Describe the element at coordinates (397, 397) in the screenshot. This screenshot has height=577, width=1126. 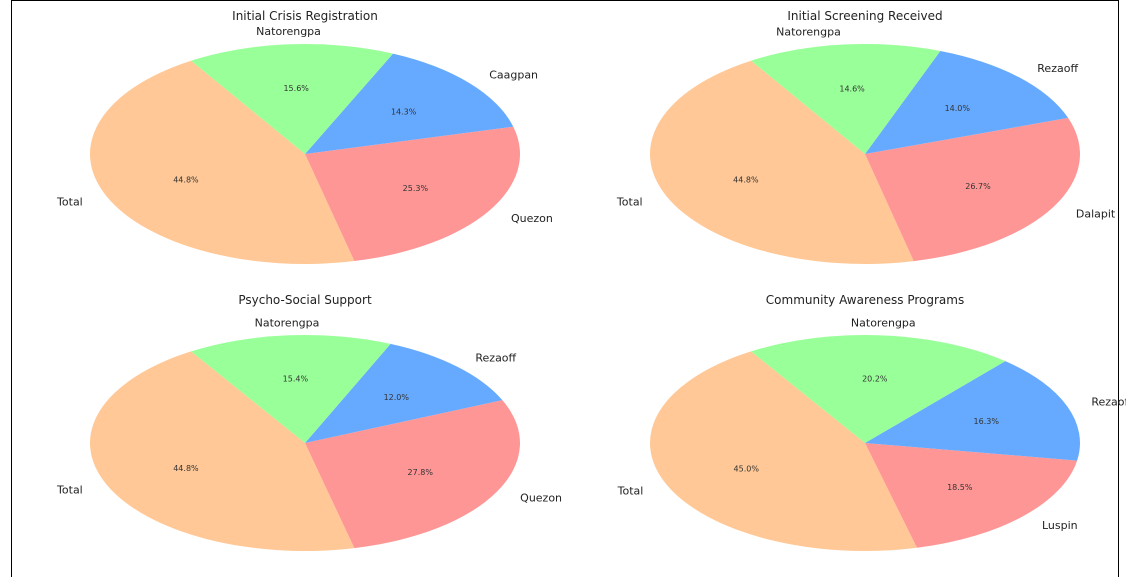
I see `pie-percent-label: 12.0%` at that location.